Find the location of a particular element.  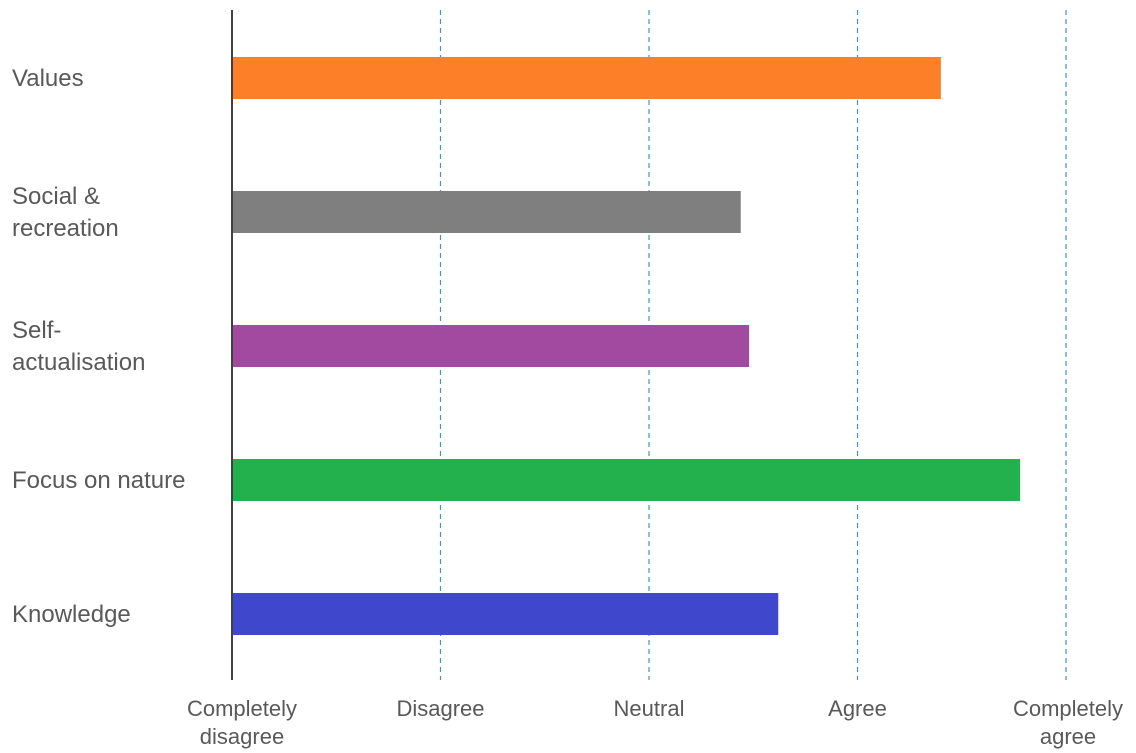

x-tick-label-0: Completely disagree is located at coordinates (242, 722).